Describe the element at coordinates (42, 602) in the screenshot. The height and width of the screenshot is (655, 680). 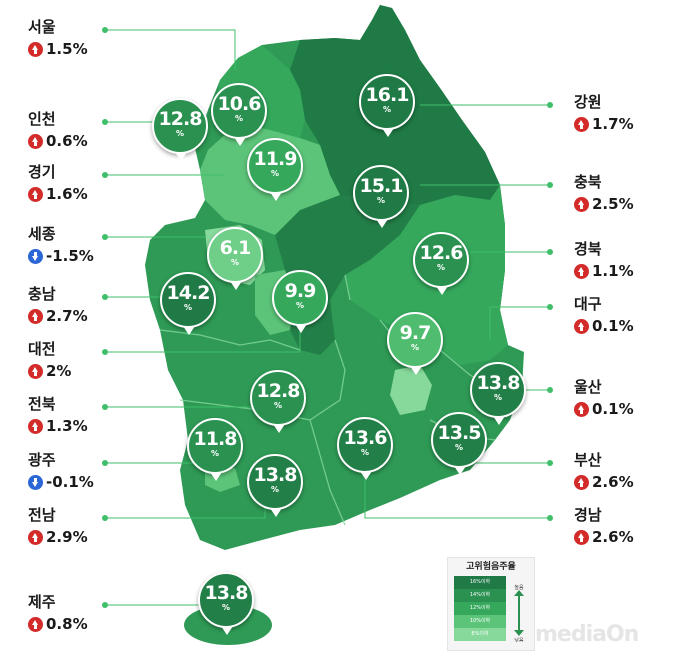
I see `region-name: 제주` at that location.